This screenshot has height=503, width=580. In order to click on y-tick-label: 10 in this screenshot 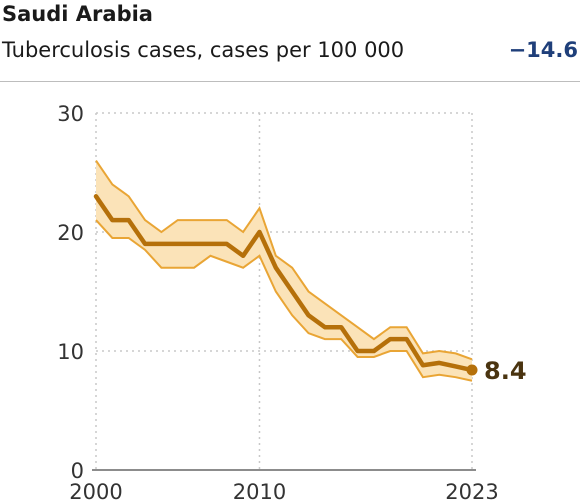, I will do `click(70, 352)`.